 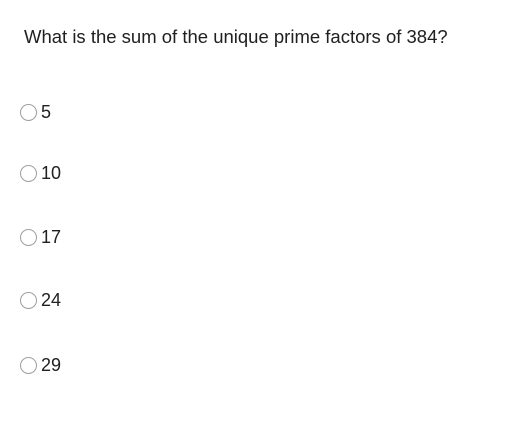 What do you see at coordinates (40, 365) in the screenshot?
I see `option-29: 29` at bounding box center [40, 365].